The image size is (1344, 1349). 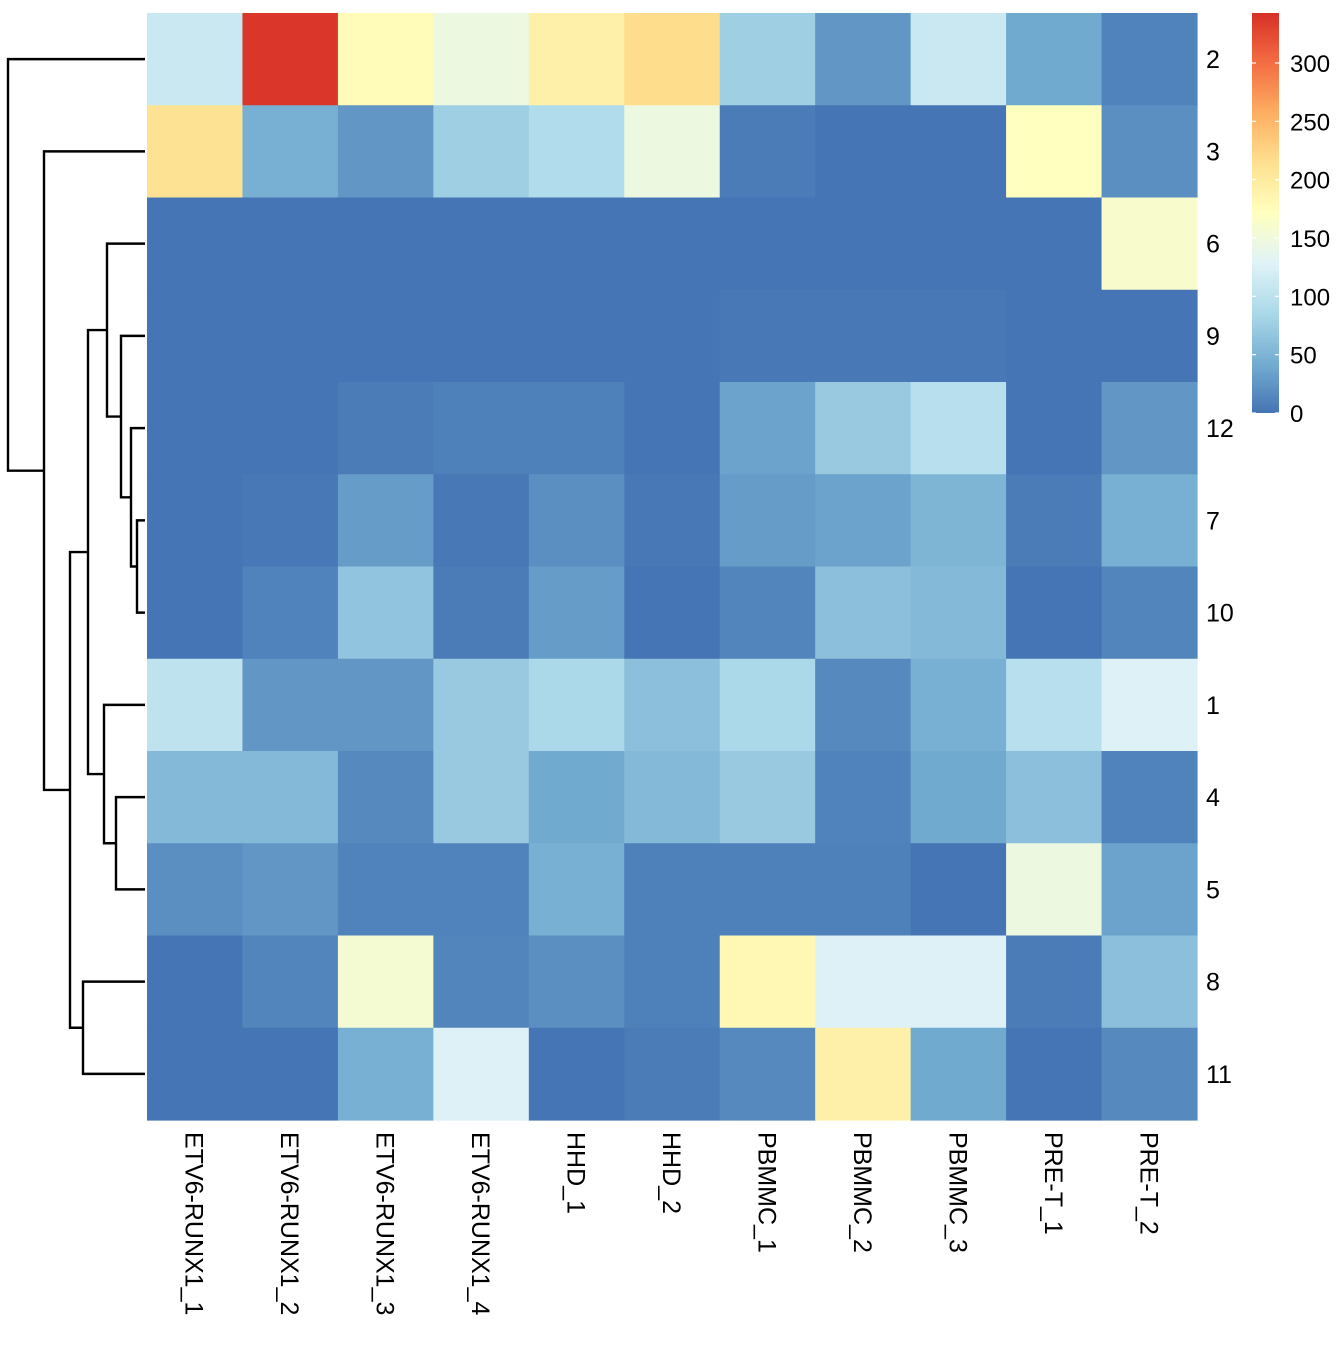 What do you see at coordinates (1220, 614) in the screenshot?
I see `row-label: 10` at bounding box center [1220, 614].